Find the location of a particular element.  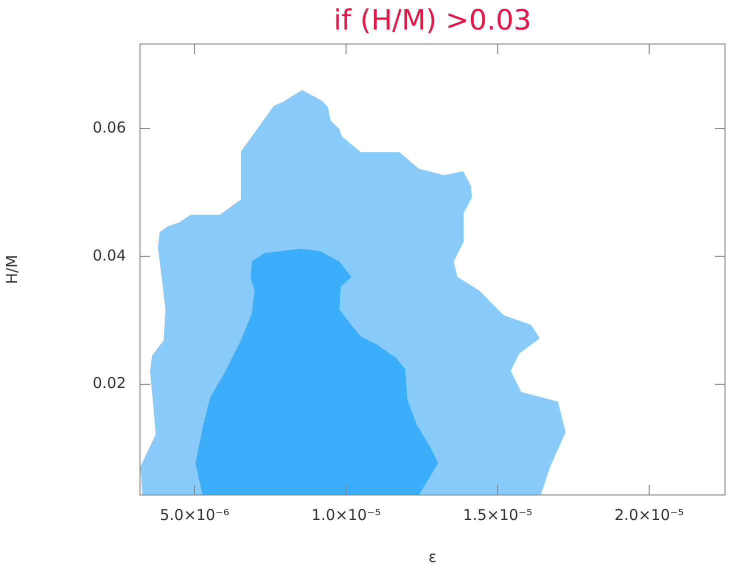

x-tick-label: 5.0×10⁻⁶ is located at coordinates (195, 515).